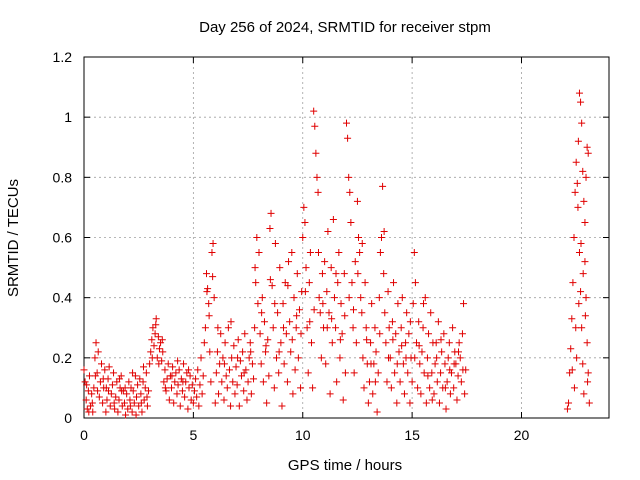 This screenshot has height=480, width=640. Describe the element at coordinates (63, 238) in the screenshot. I see `y-tick-label: 0.6` at that location.